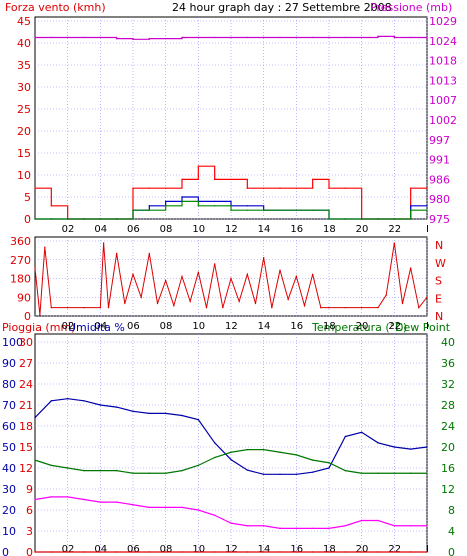 The image size is (467, 556). Describe the element at coordinates (24, 175) in the screenshot. I see `y-tick-label-left: 10` at that location.